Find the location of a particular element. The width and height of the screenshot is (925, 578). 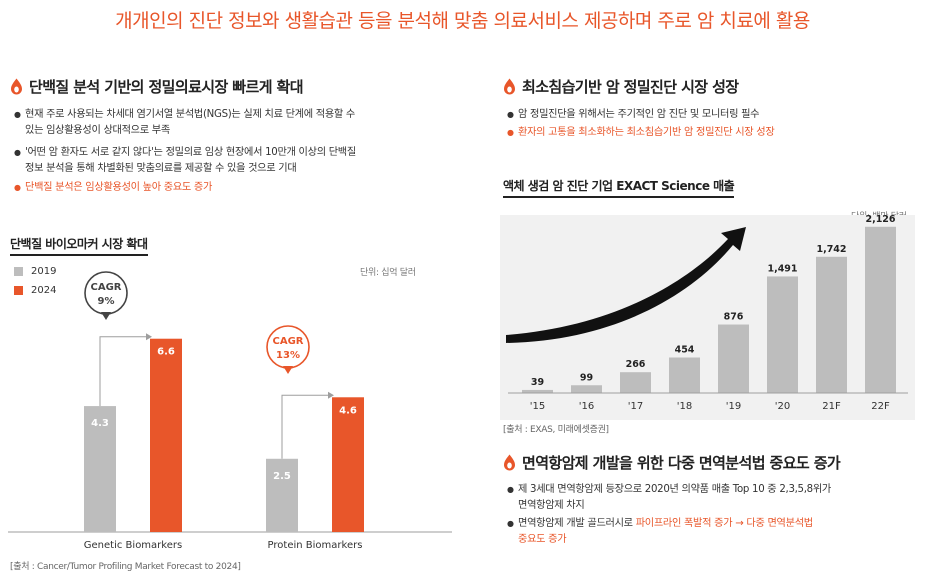

bar-value-label: 454 is located at coordinates (685, 350).